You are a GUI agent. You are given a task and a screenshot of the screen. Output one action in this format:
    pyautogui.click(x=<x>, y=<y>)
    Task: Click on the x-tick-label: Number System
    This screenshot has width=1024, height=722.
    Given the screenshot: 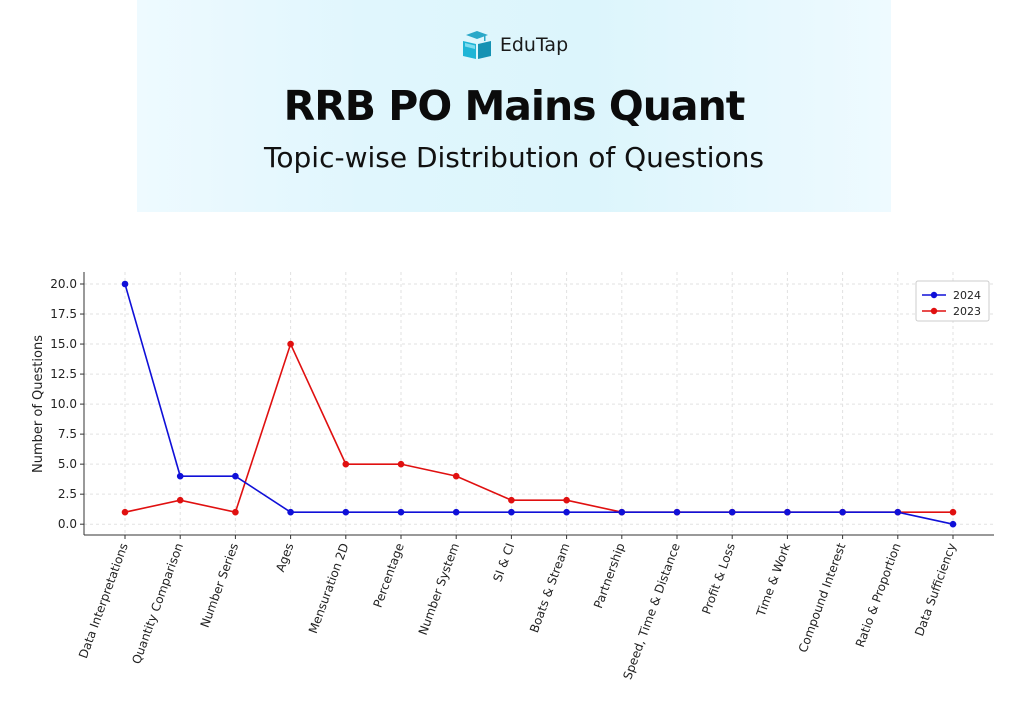 What is the action you would take?
    pyautogui.click(x=439, y=589)
    